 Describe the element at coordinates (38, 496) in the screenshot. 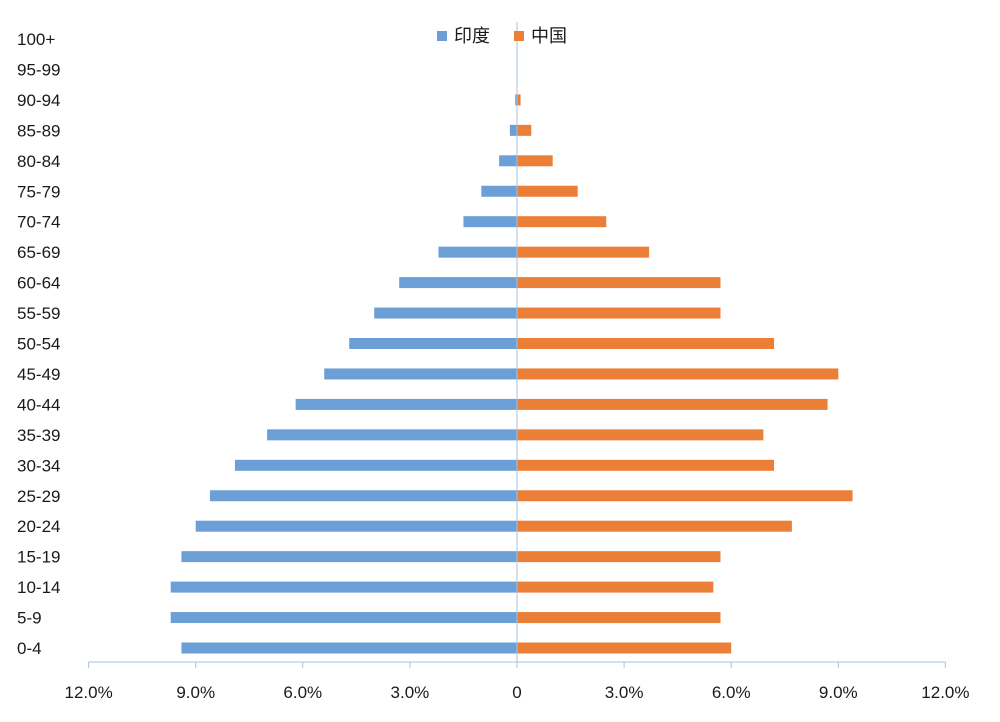

I see `age-label-25-29: 25-29` at that location.